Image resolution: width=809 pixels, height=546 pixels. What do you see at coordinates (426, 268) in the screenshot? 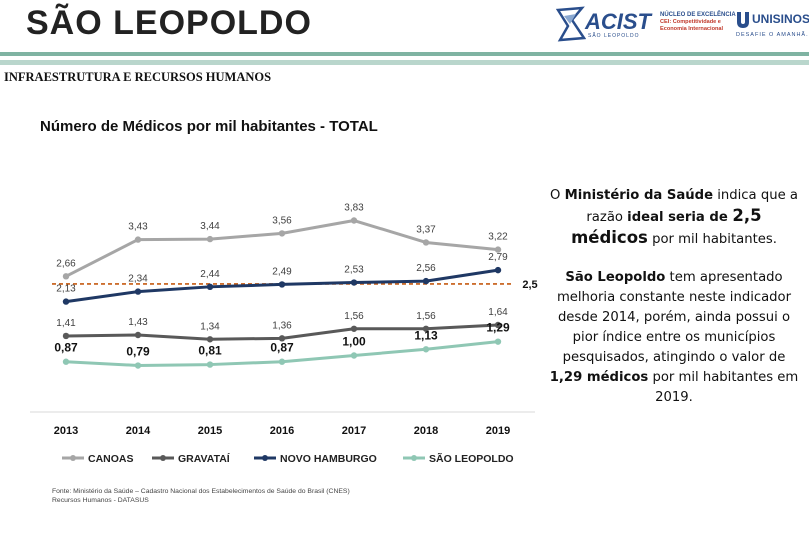
I see `data-label-novo-hamburgo: 2,56` at bounding box center [426, 268].